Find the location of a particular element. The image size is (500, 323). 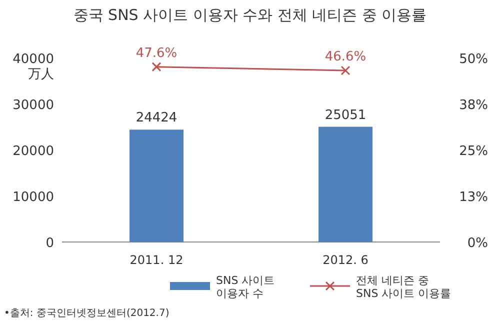

y2-tick-label: 0% is located at coordinates (477, 243).